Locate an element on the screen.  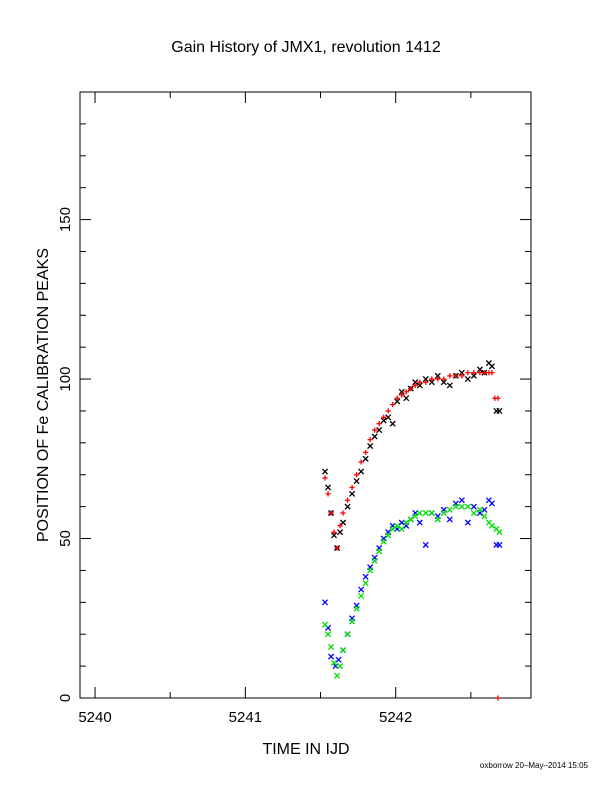
x-axis-label: TIME IN IJD is located at coordinates (305, 749).